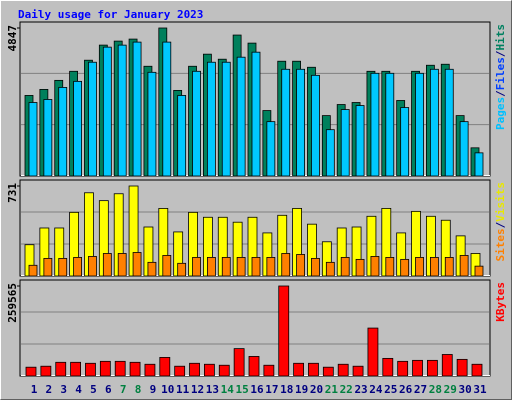  Describe the element at coordinates (123, 389) in the screenshot. I see `x-tick-label: 7` at that location.